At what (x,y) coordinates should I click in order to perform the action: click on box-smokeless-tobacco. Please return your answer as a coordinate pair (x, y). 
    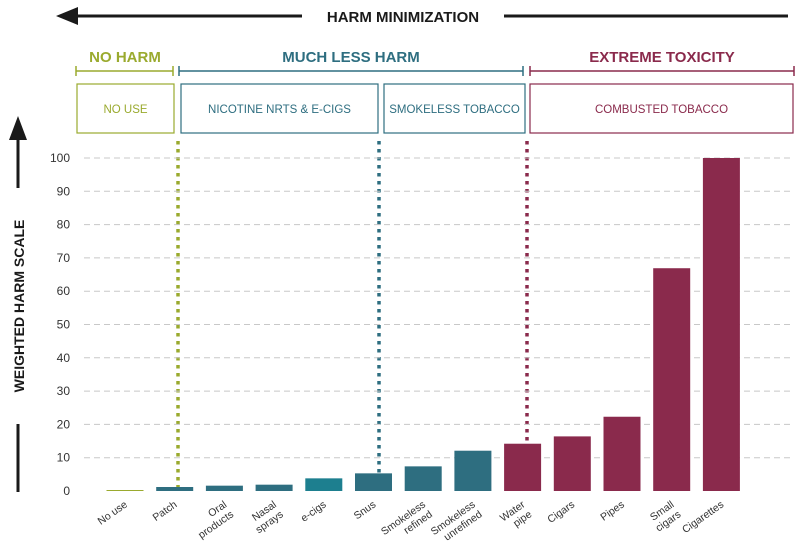
    Looking at the image, I should click on (454, 108).